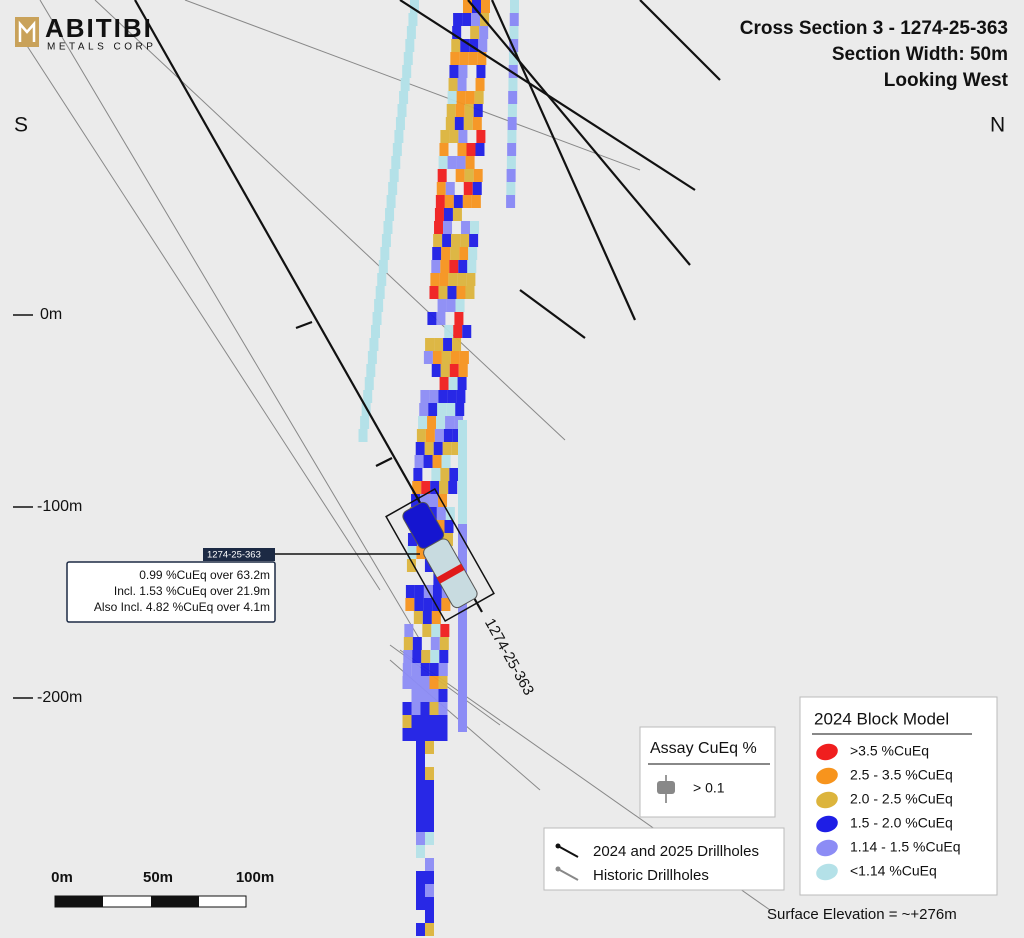  I want to click on elev-label: -100m, so click(59, 506).